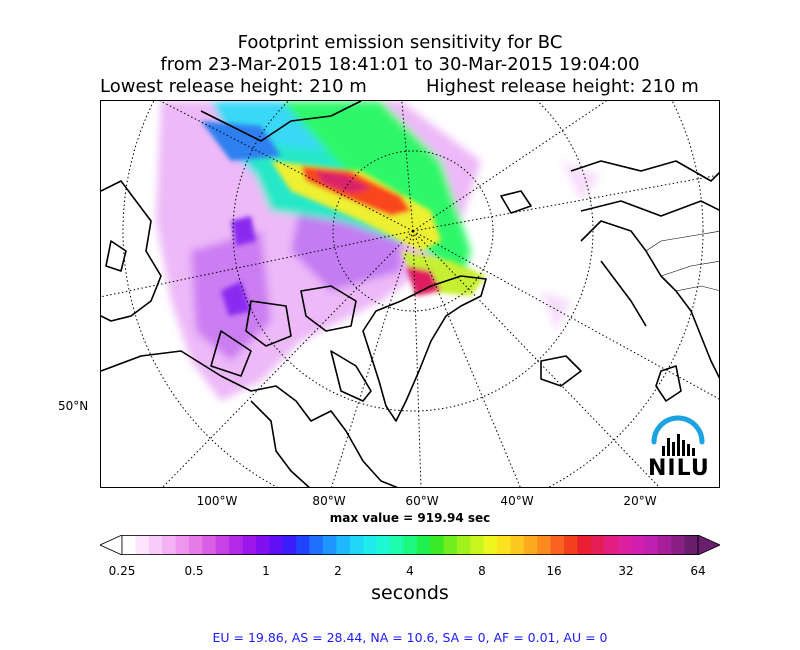  I want to click on lowest-release-height: Lowest release height: 210 m, so click(233, 86).